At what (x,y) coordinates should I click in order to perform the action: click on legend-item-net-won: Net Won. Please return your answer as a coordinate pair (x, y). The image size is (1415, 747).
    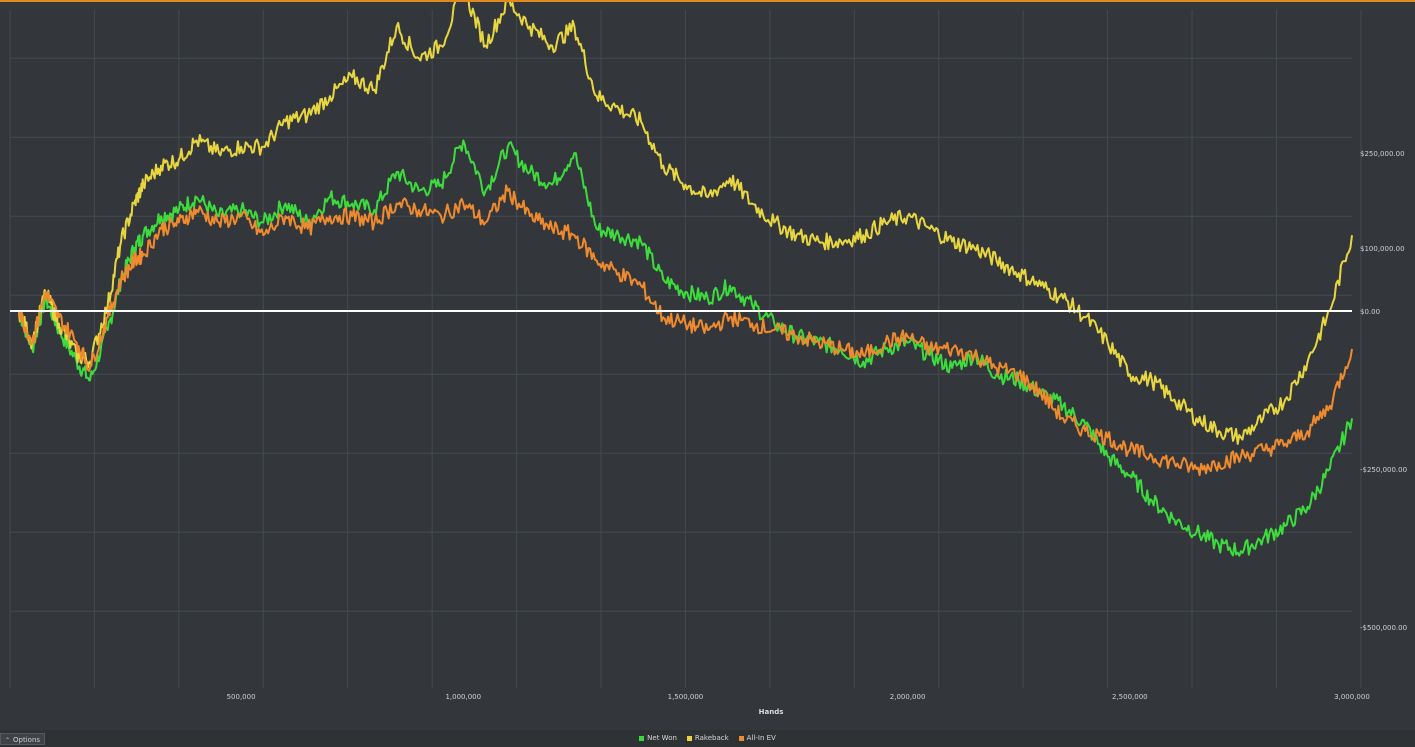
    Looking at the image, I should click on (658, 738).